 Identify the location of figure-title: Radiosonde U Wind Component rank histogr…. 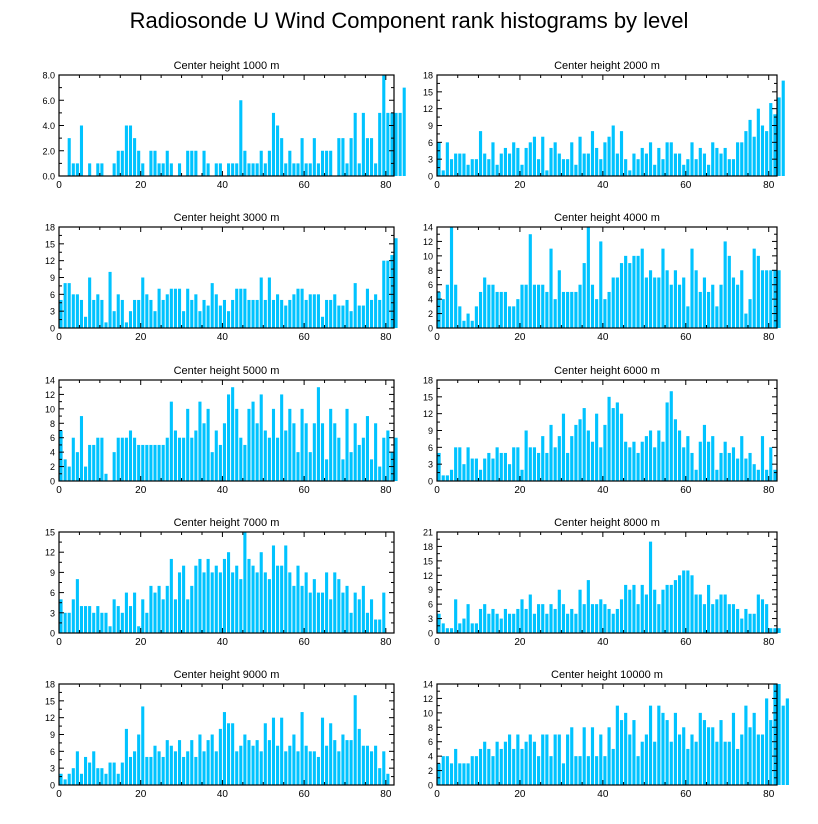
(409, 20).